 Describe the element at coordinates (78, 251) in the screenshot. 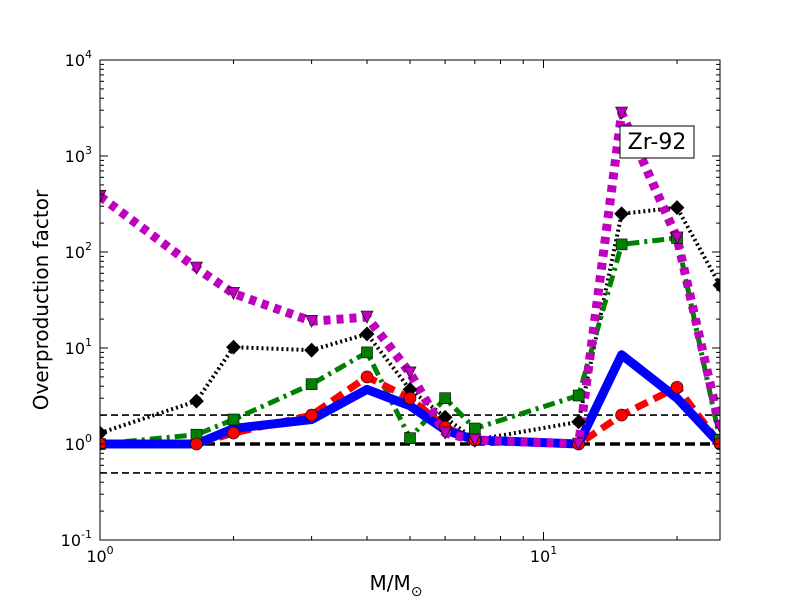

I see `y-tick-label-3: 10²` at that location.